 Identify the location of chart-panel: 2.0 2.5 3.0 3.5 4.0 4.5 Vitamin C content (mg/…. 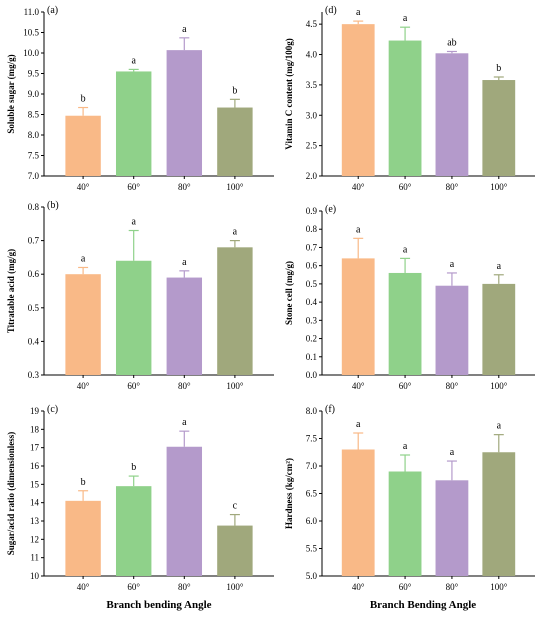
(409, 98).